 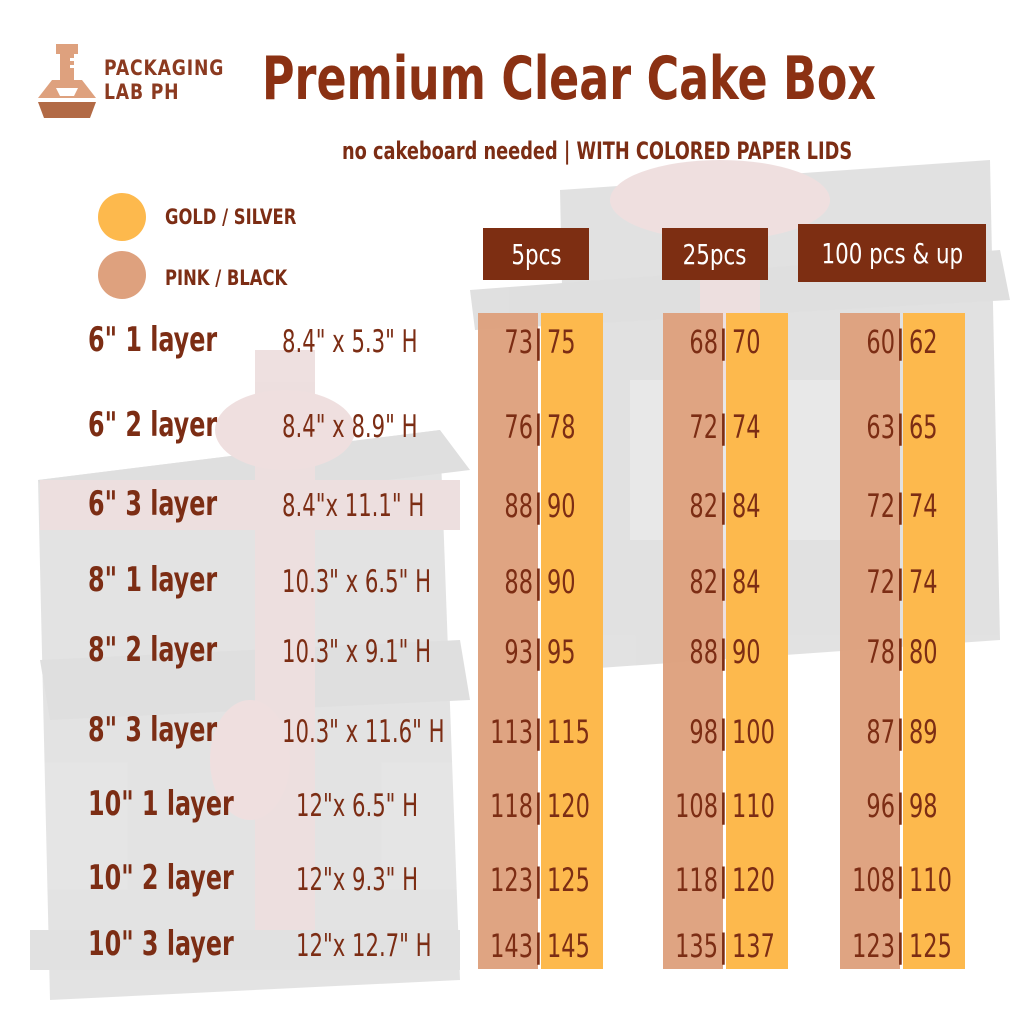 What do you see at coordinates (511, 880) in the screenshot?
I see `price-pink-black: 123` at bounding box center [511, 880].